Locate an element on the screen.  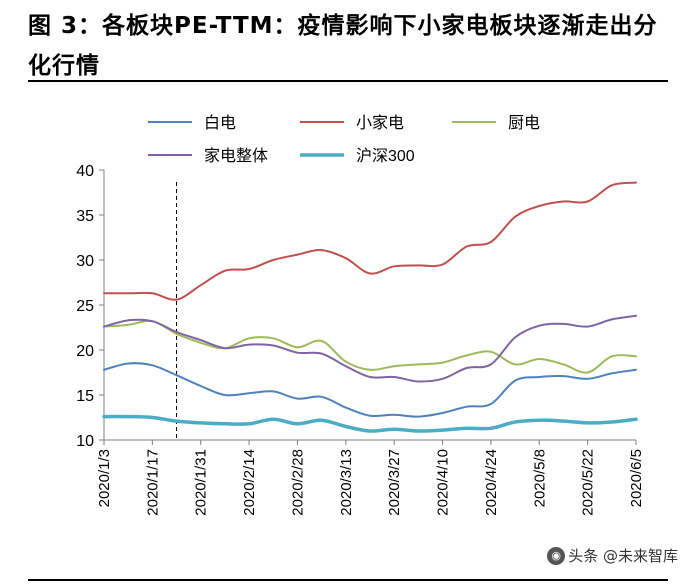
y-tick-label: 40 is located at coordinates (85, 171).